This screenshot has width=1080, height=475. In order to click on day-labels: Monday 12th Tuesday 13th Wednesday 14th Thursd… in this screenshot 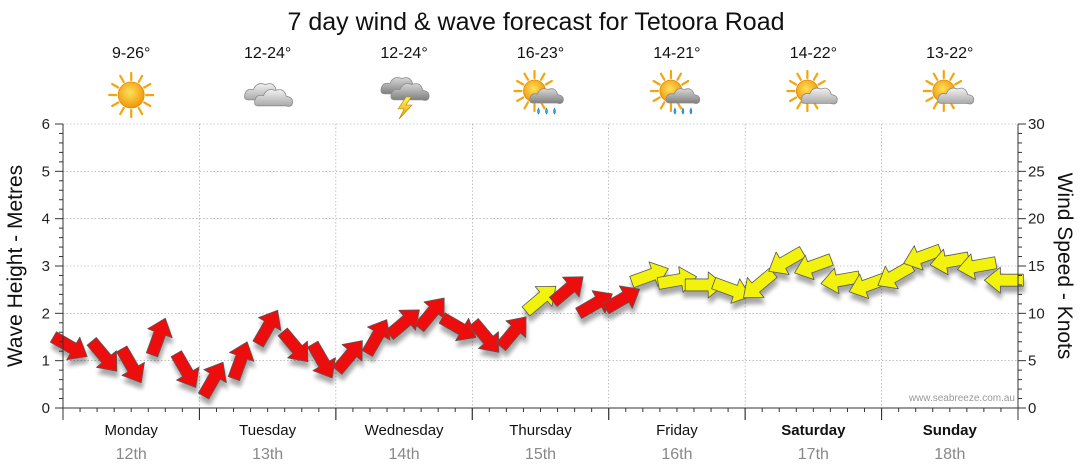, I will do `click(541, 442)`.